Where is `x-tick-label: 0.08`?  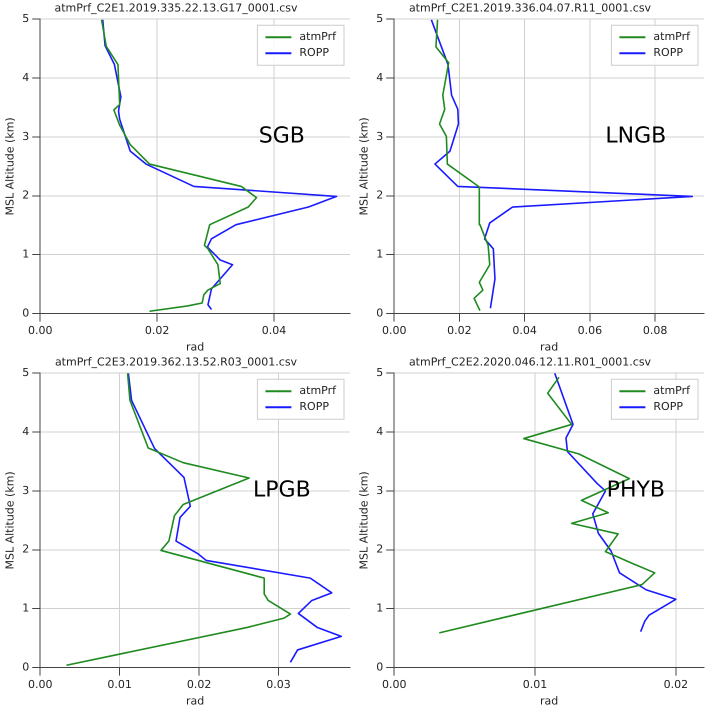
x-tick-label: 0.08 is located at coordinates (655, 331).